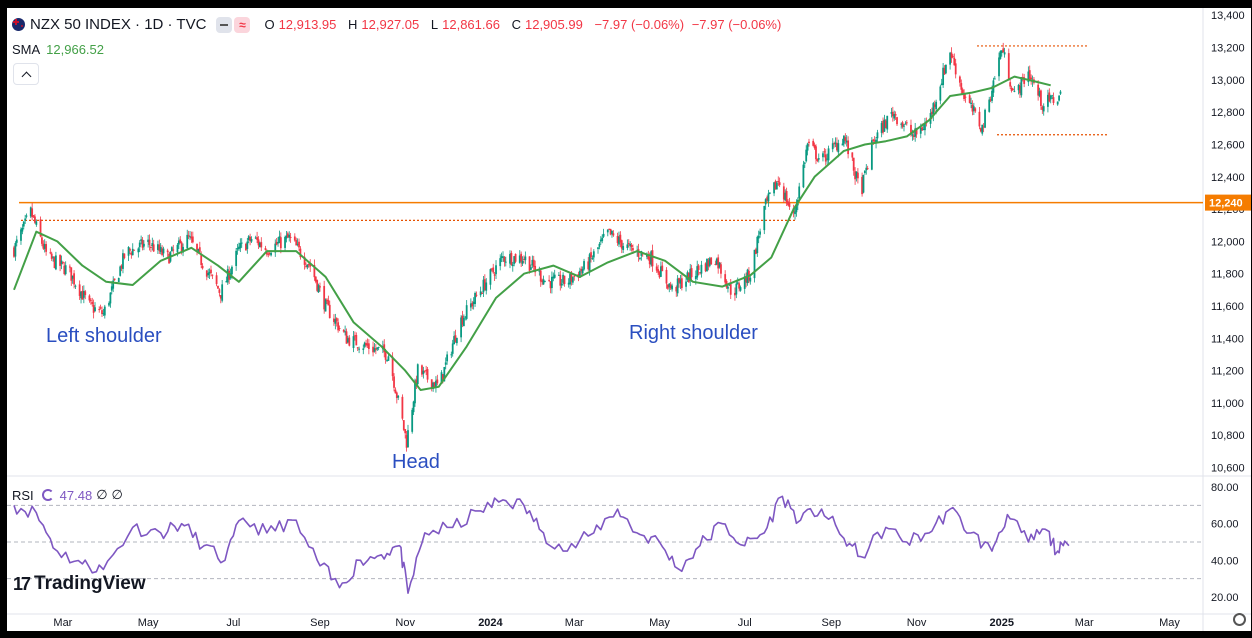 The width and height of the screenshot is (1252, 638). What do you see at coordinates (1228, 145) in the screenshot?
I see `y-tick-label: 12,600` at bounding box center [1228, 145].